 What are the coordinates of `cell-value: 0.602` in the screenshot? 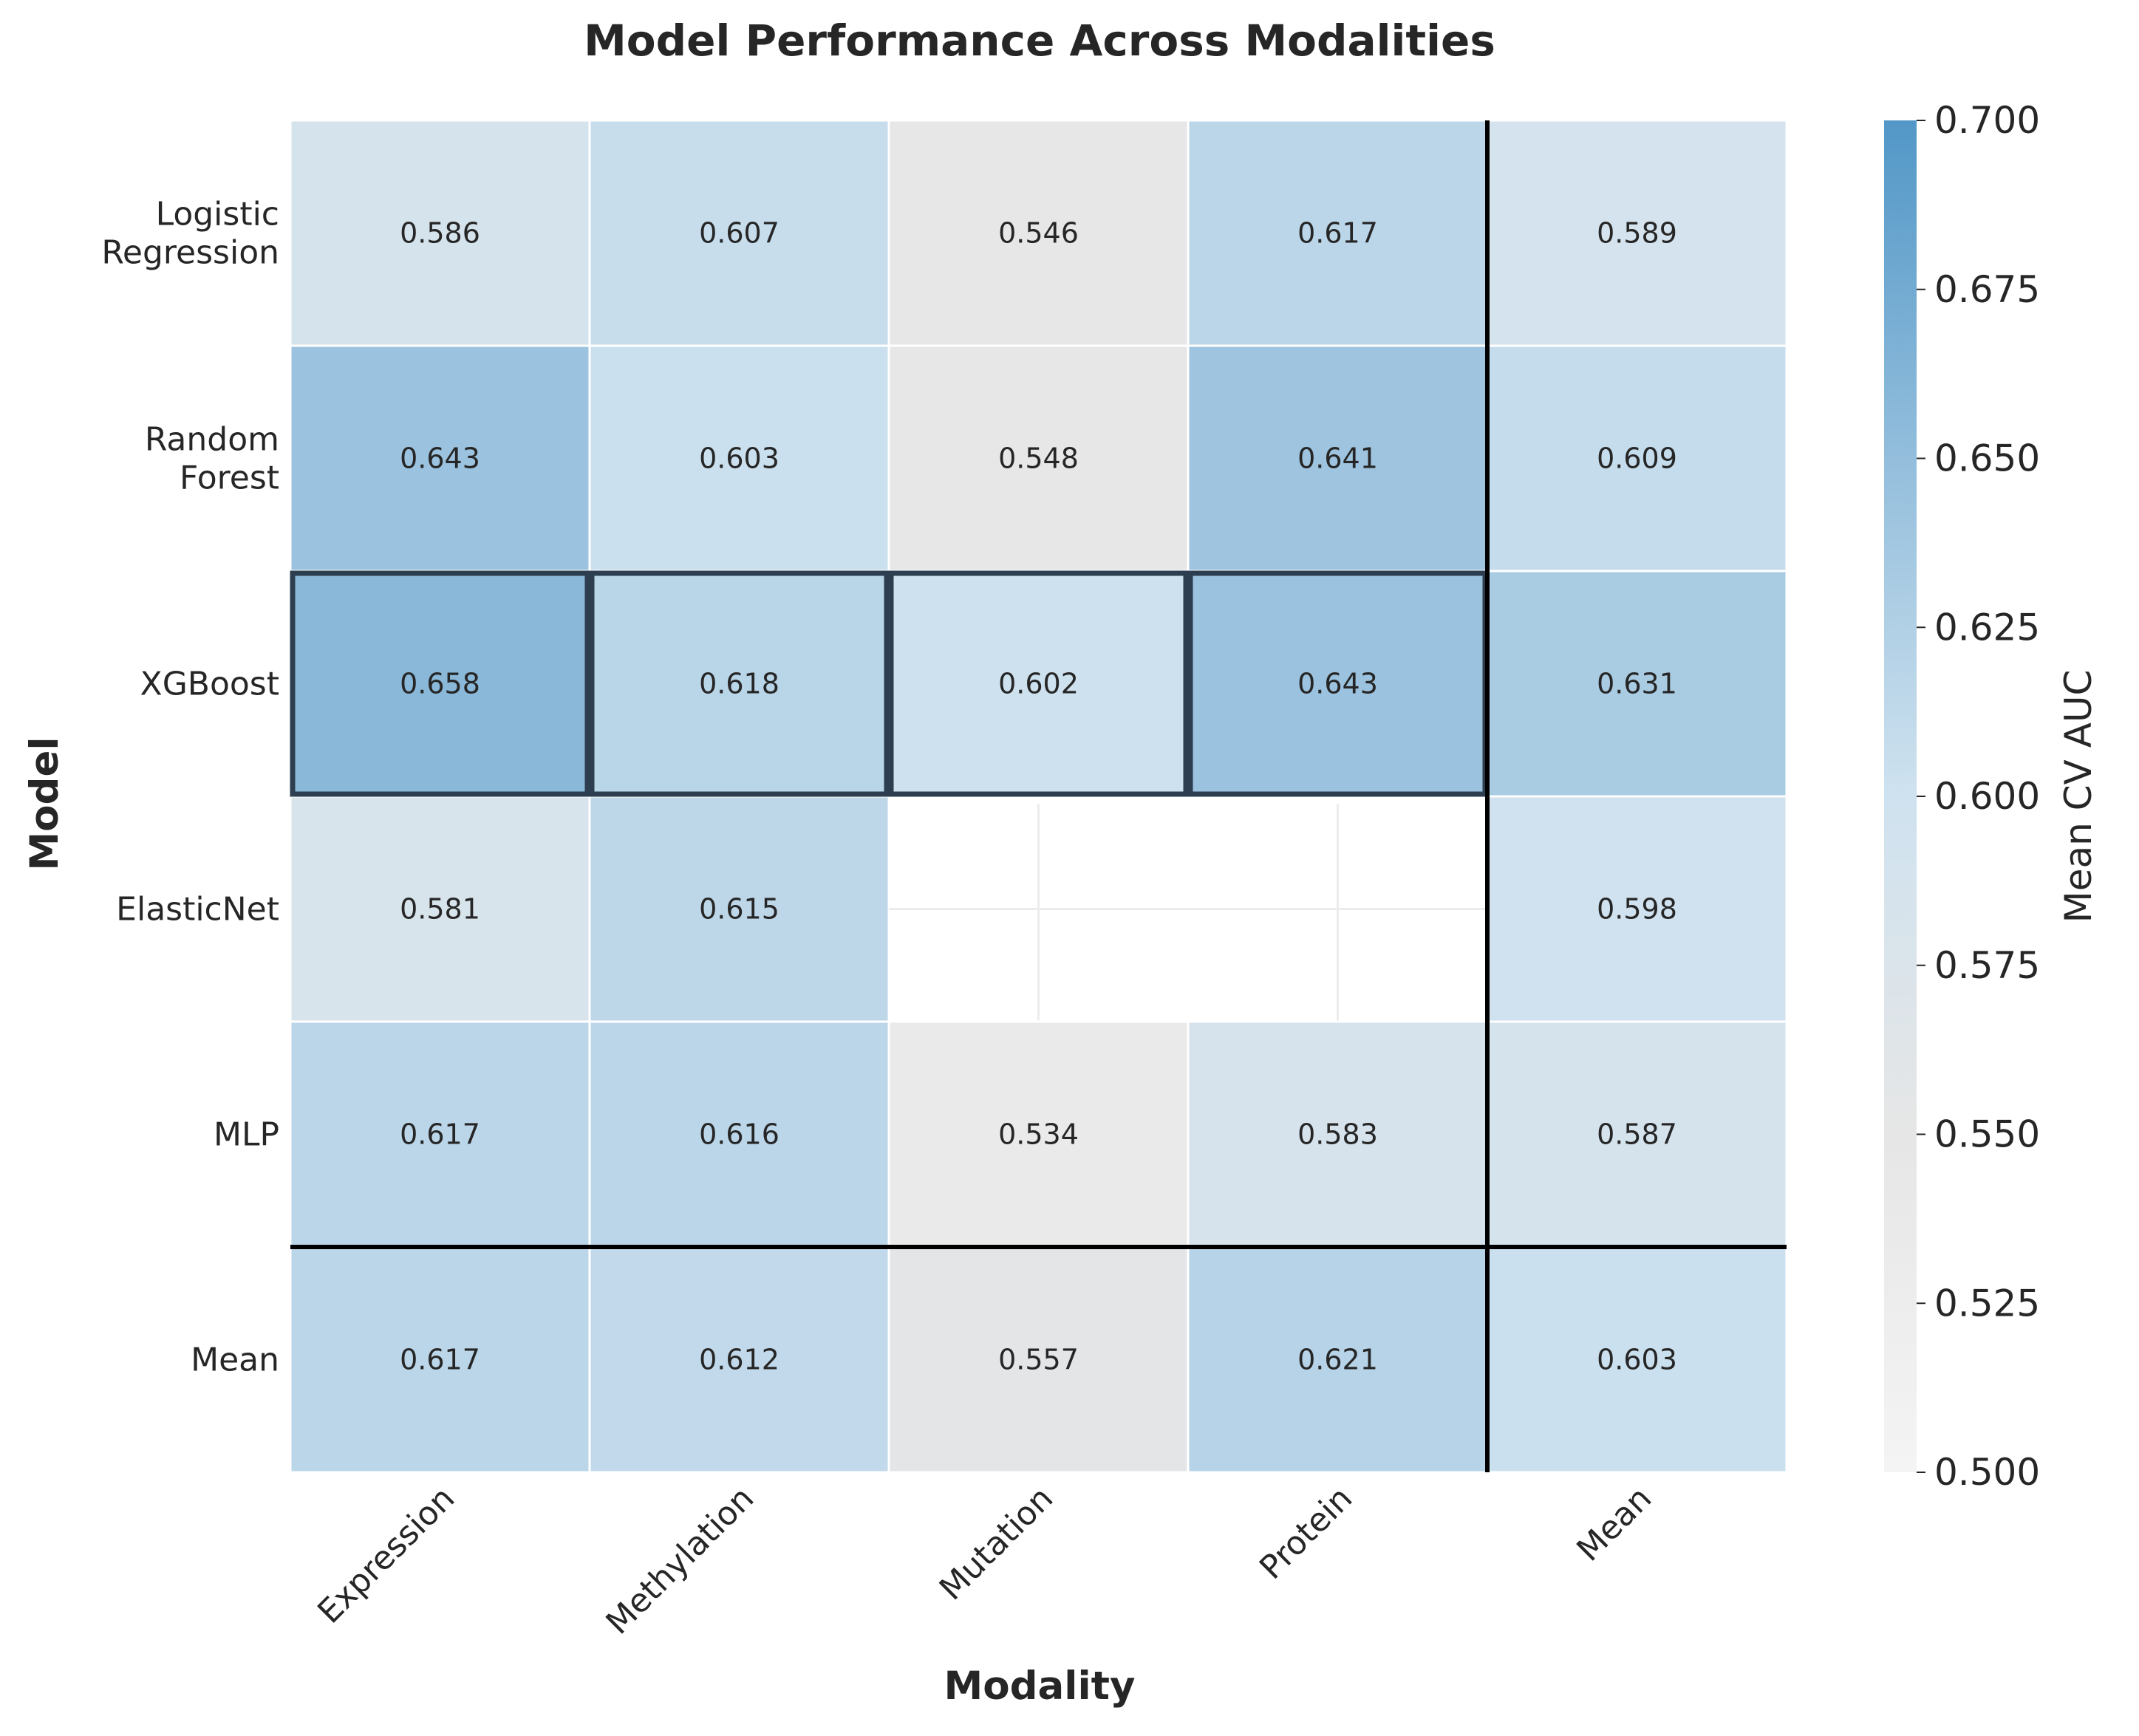 It's located at (1038, 684).